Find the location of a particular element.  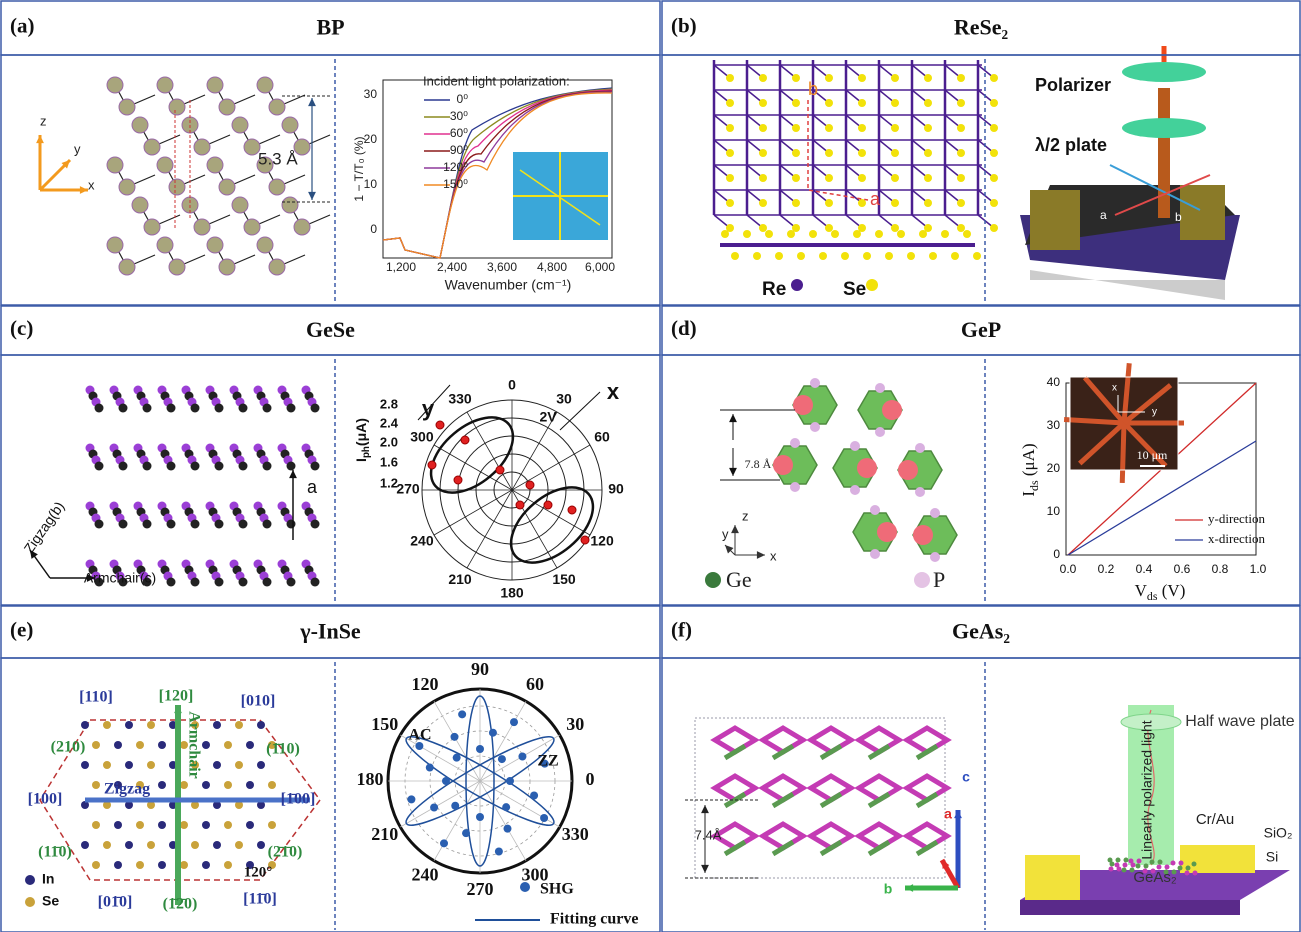

lobe is located at coordinates (472, 455).